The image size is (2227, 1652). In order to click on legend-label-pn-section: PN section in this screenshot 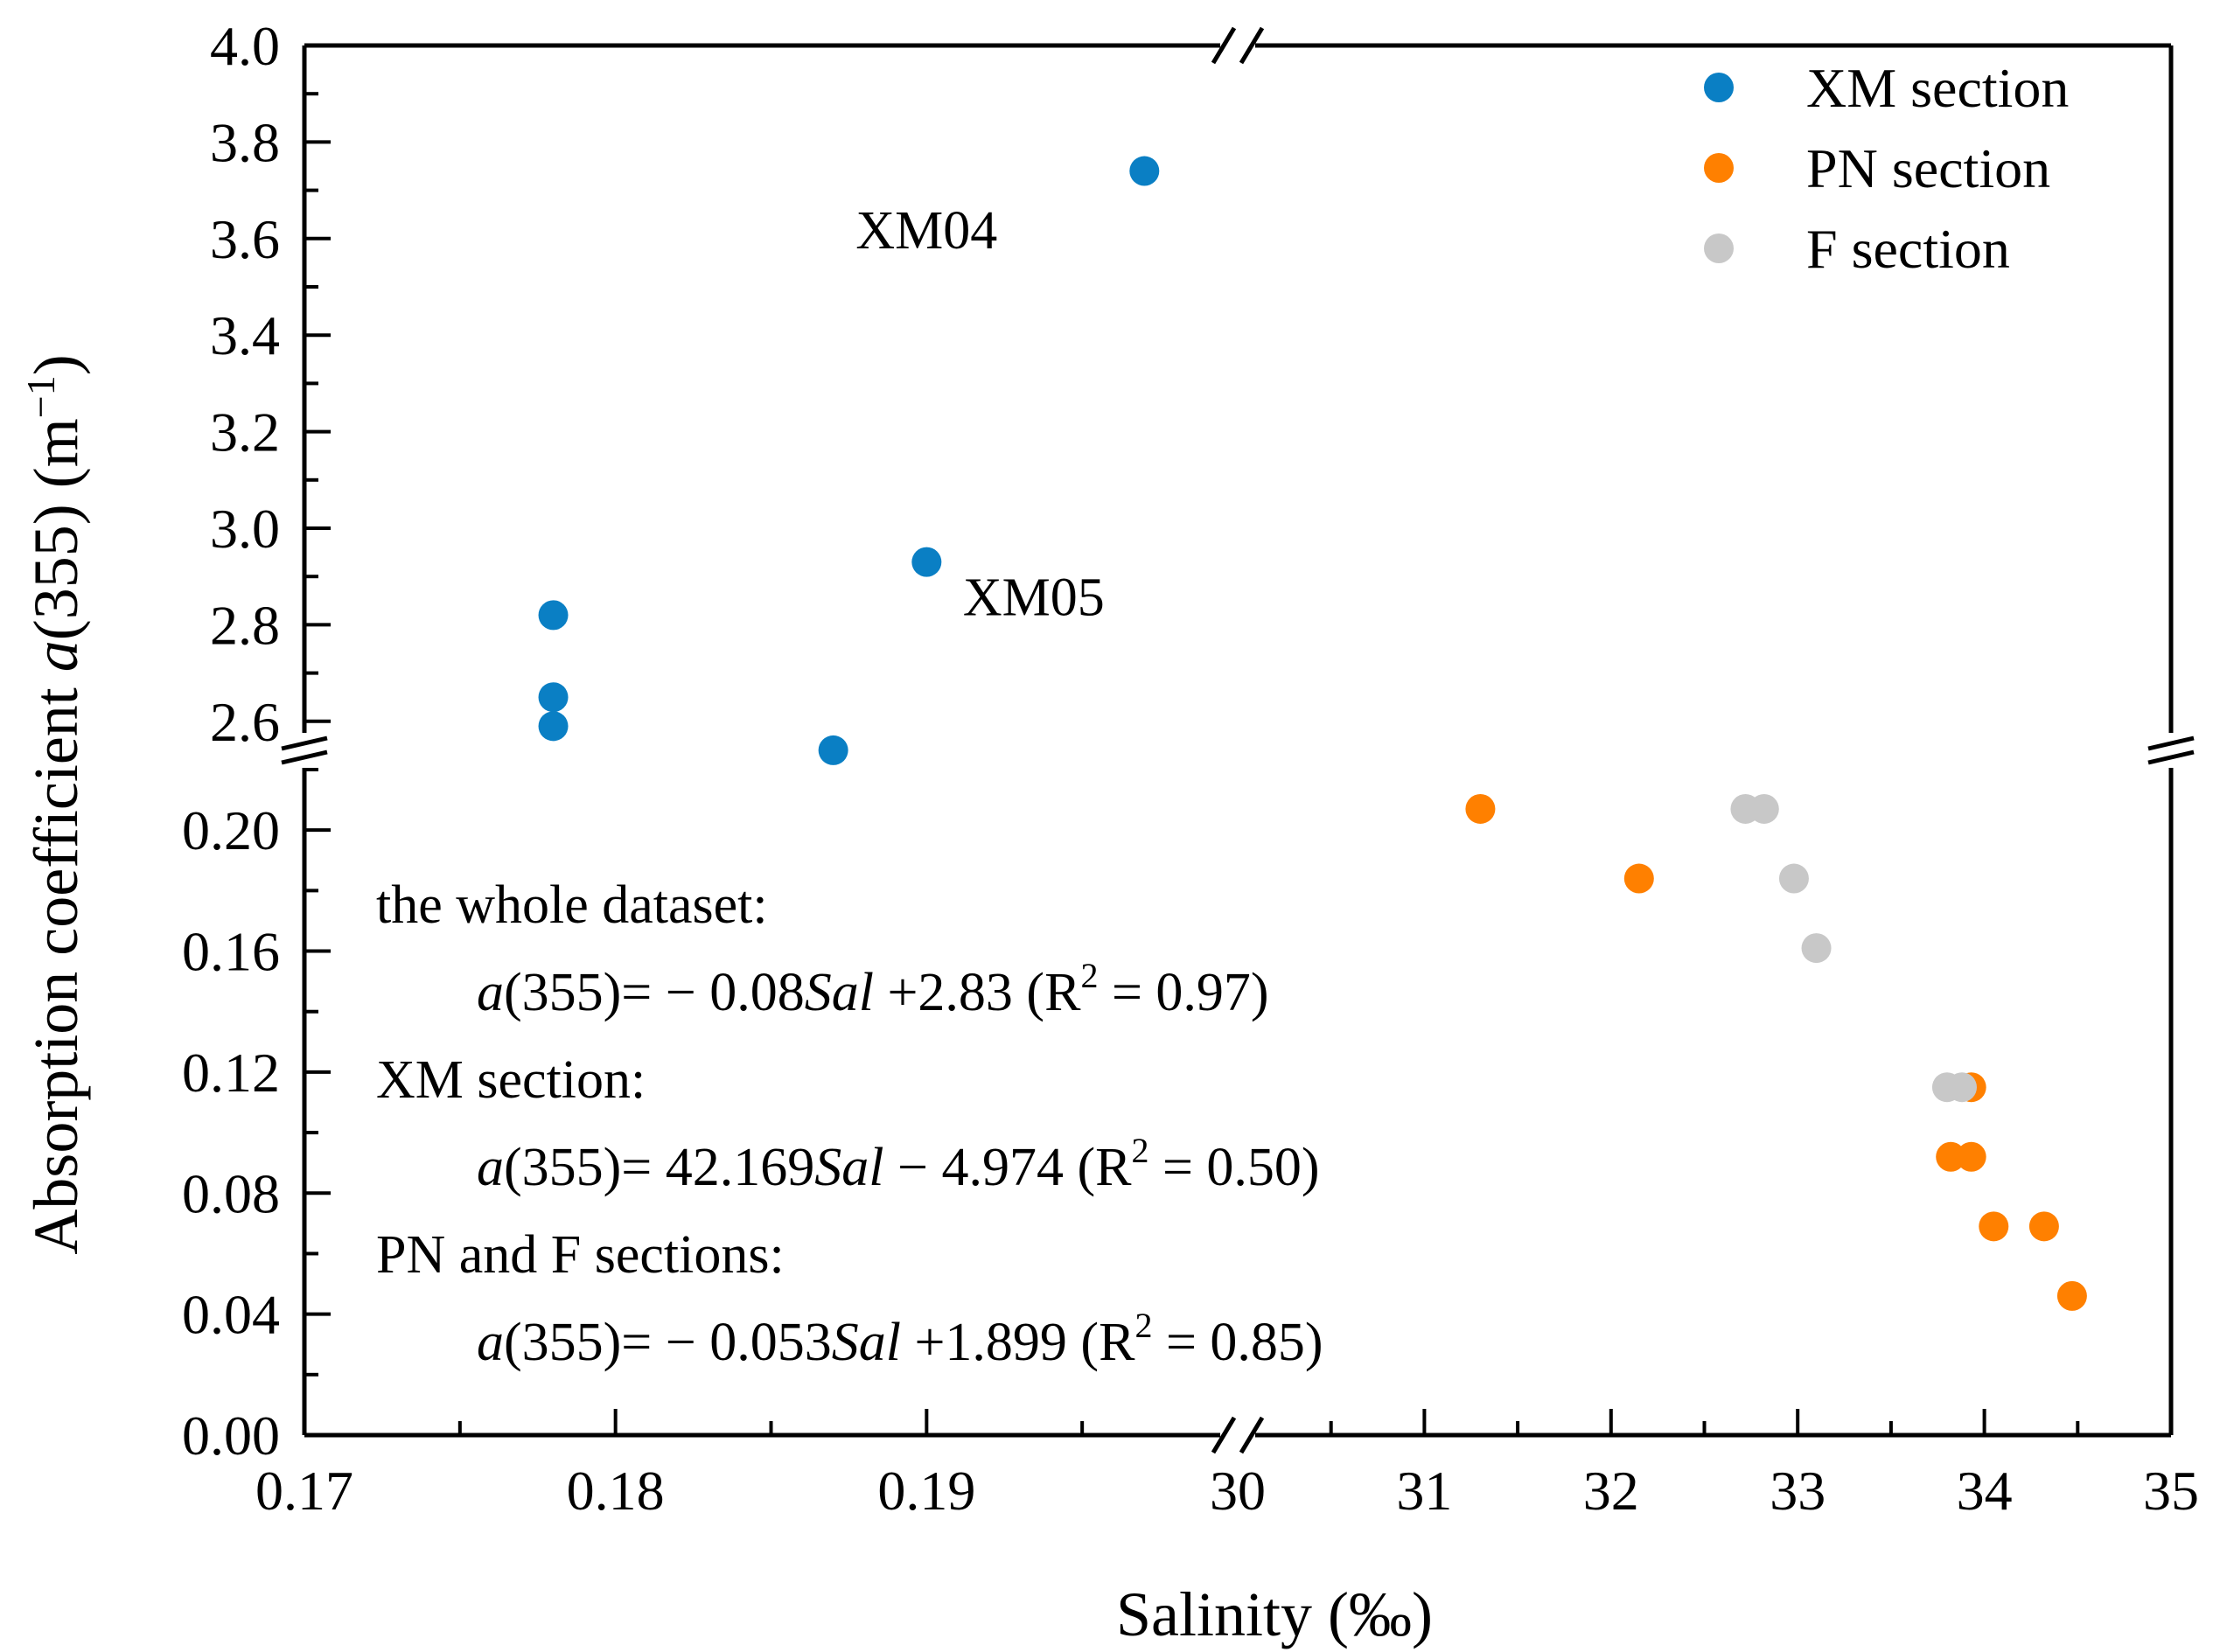, I will do `click(1928, 168)`.